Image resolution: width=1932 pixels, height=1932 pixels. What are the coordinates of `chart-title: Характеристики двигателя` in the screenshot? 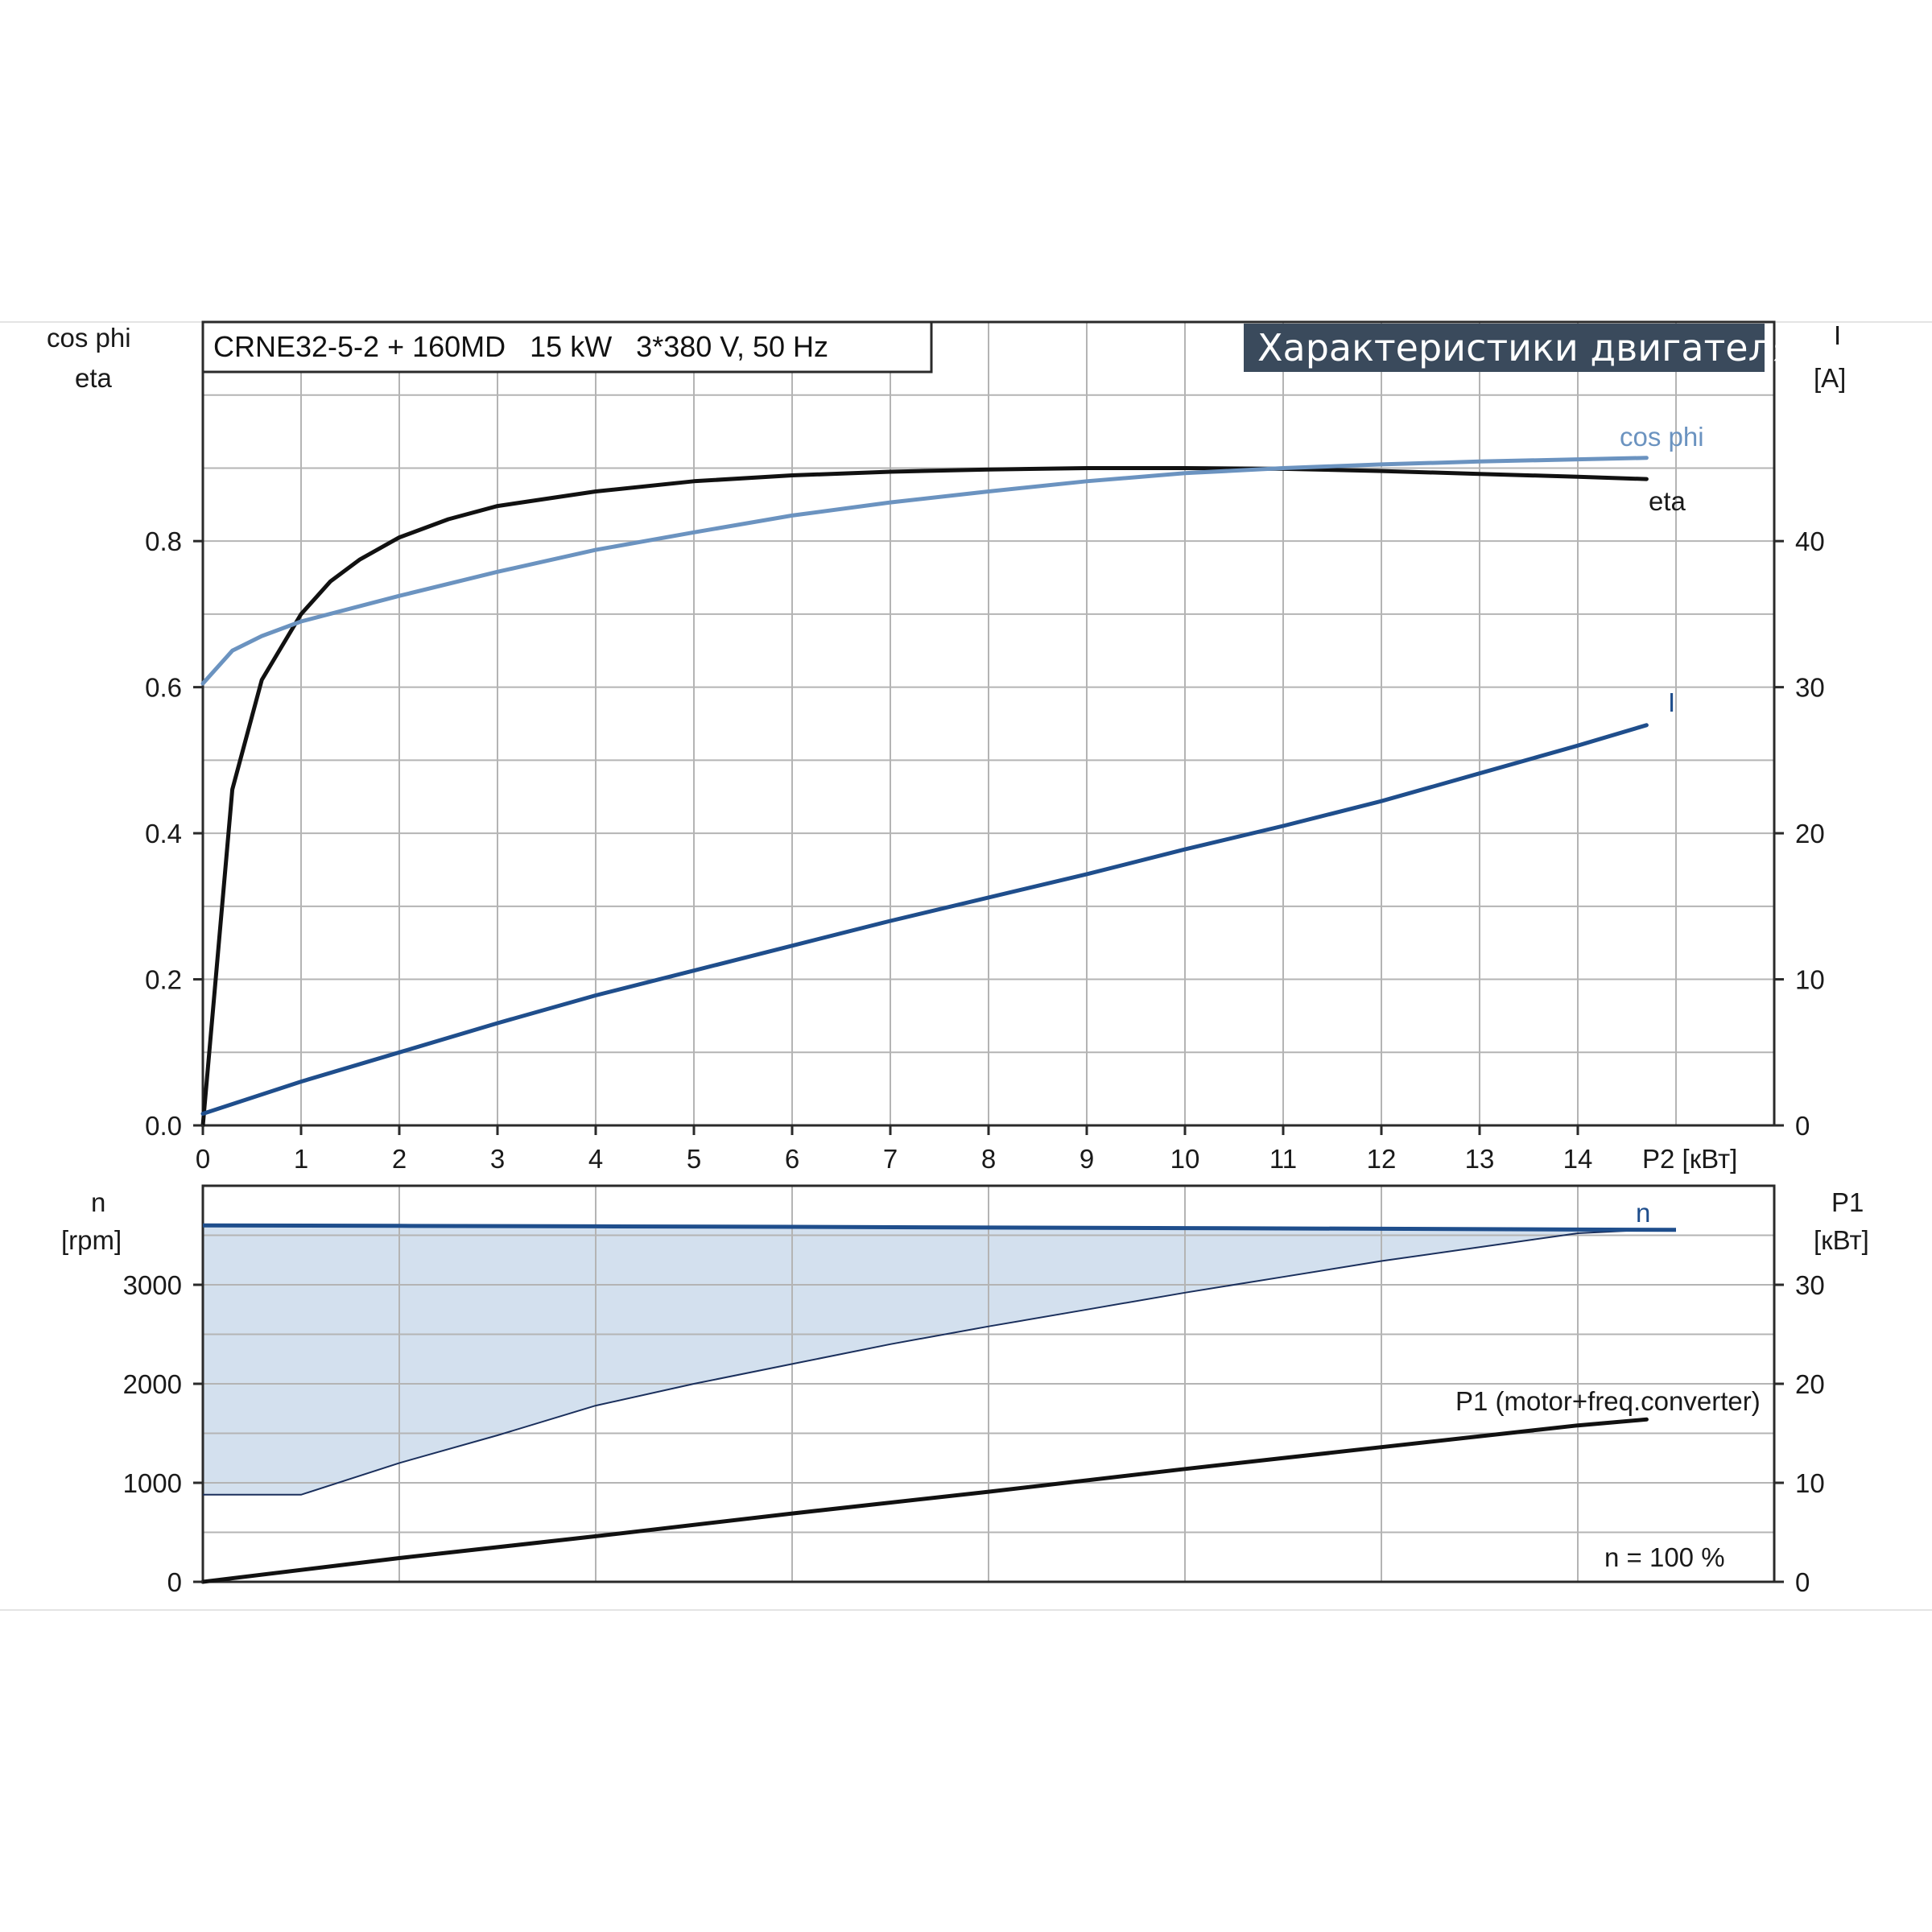 It's located at (1525, 347).